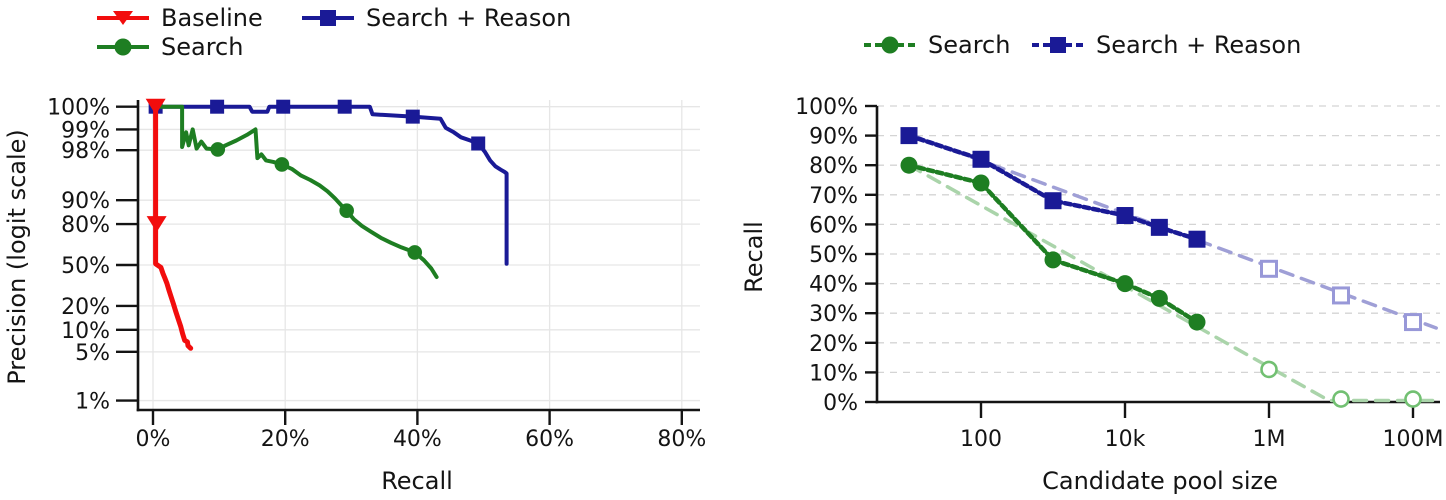  I want to click on y-tick-label: 99%, so click(85, 130).